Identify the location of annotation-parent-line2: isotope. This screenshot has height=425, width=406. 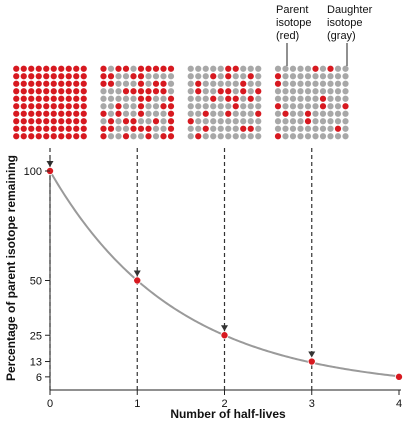
(293, 23).